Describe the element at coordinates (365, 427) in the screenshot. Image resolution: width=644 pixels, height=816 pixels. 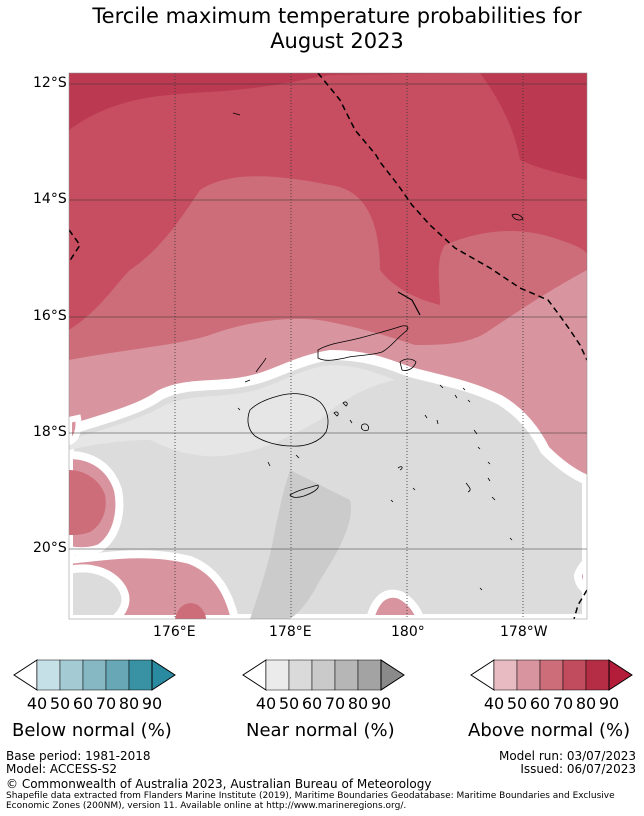
I see `koro-island` at that location.